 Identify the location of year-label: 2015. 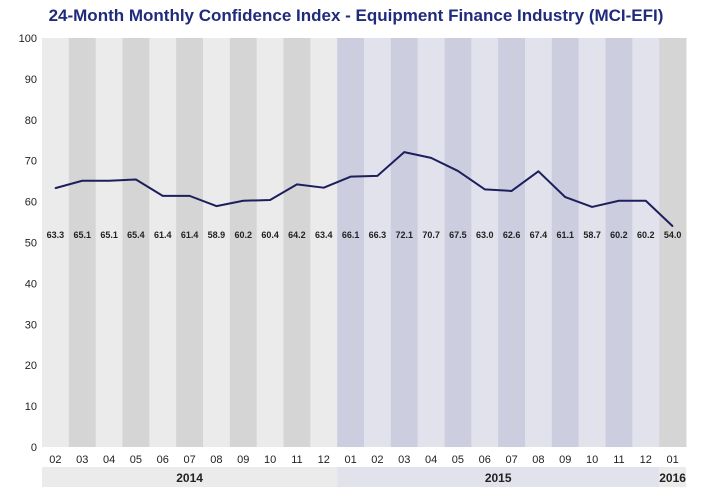
(498, 478).